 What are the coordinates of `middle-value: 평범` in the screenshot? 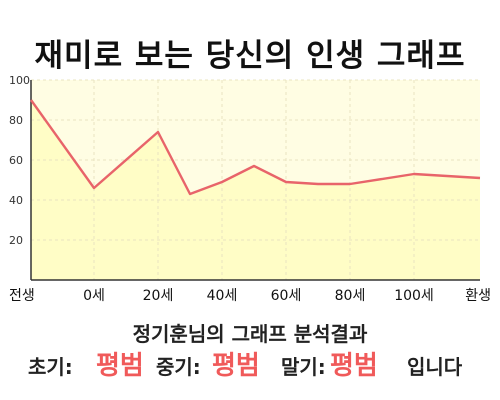 It's located at (236, 366).